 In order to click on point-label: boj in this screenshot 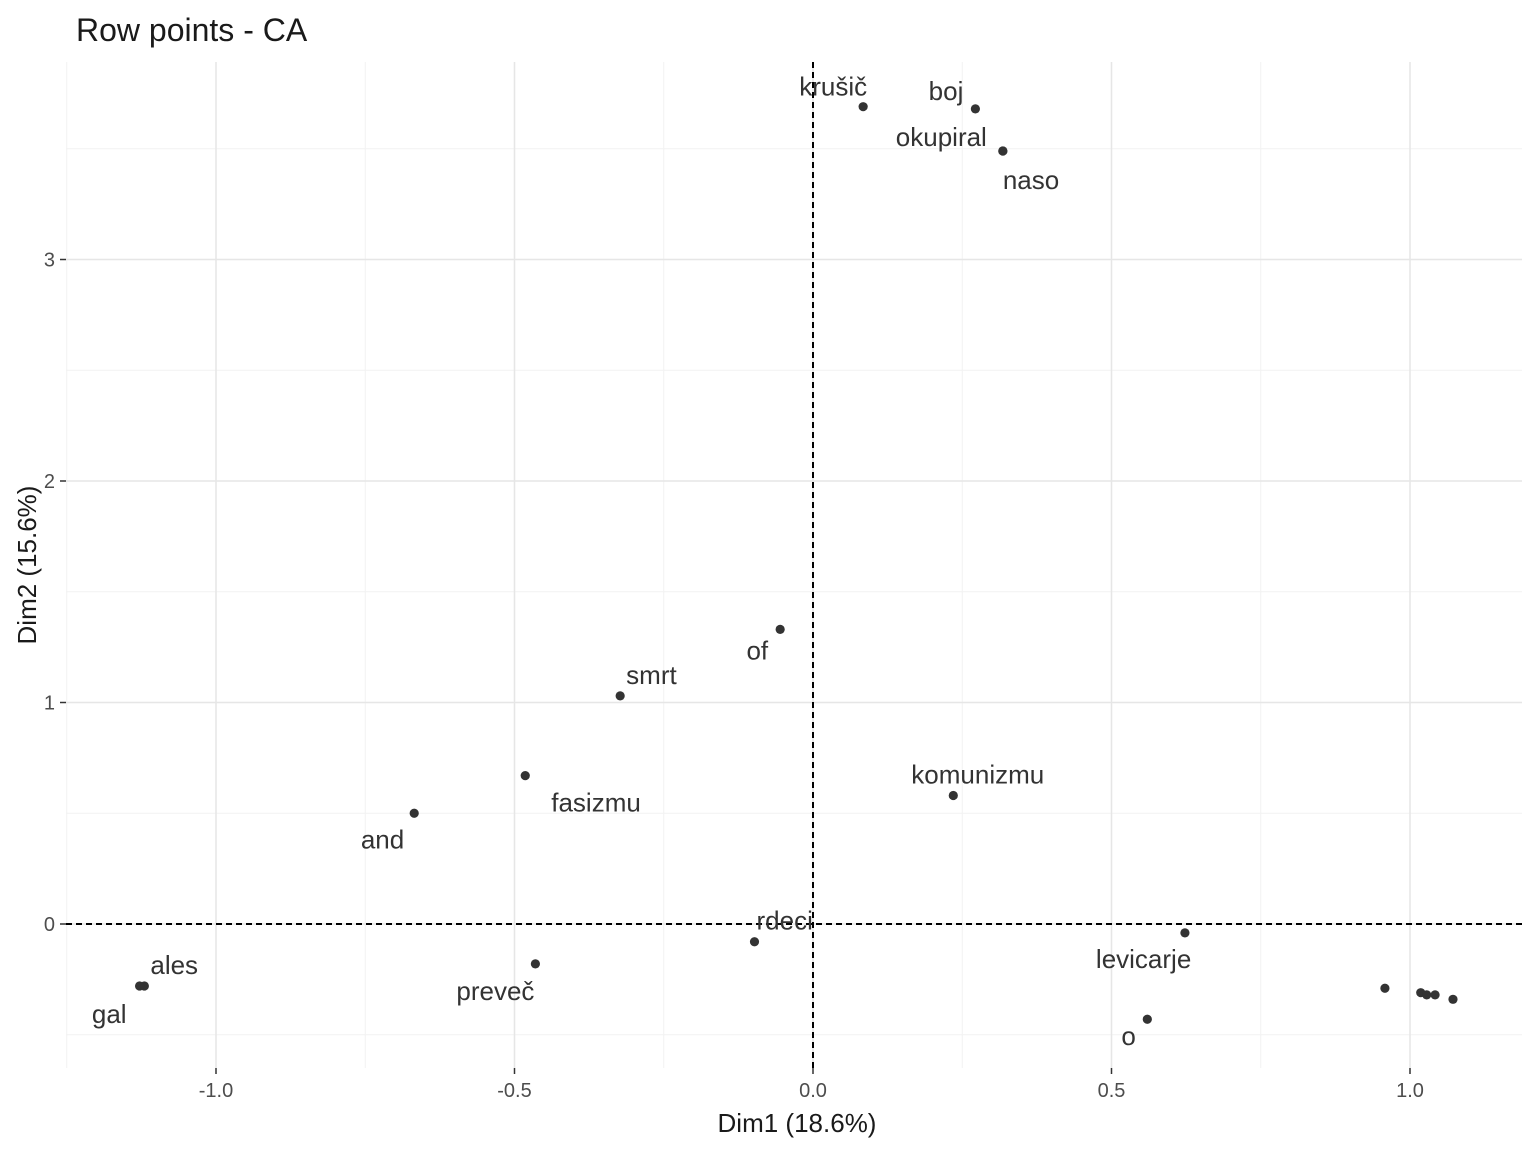, I will do `click(946, 91)`.